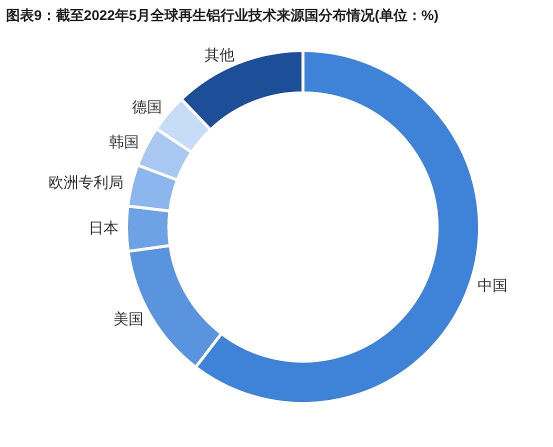 This screenshot has width=553, height=447. What do you see at coordinates (222, 14) in the screenshot?
I see `chart-title: 图表9：截至2022年5月全球再生铝行业技术来源国分布情况(单位：%)` at bounding box center [222, 14].